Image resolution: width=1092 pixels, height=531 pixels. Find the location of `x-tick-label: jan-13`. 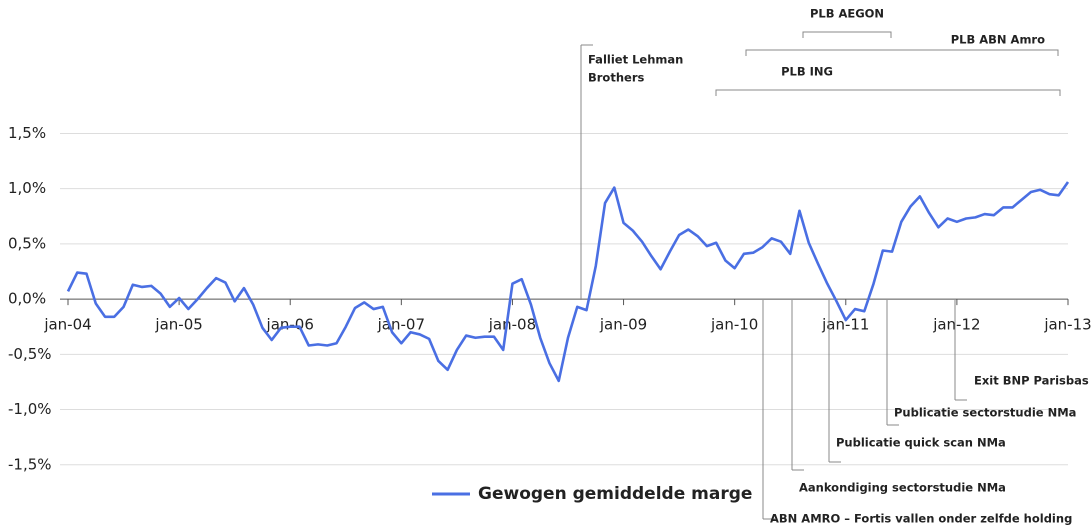

x-tick-label: jan-13 is located at coordinates (1067, 325).